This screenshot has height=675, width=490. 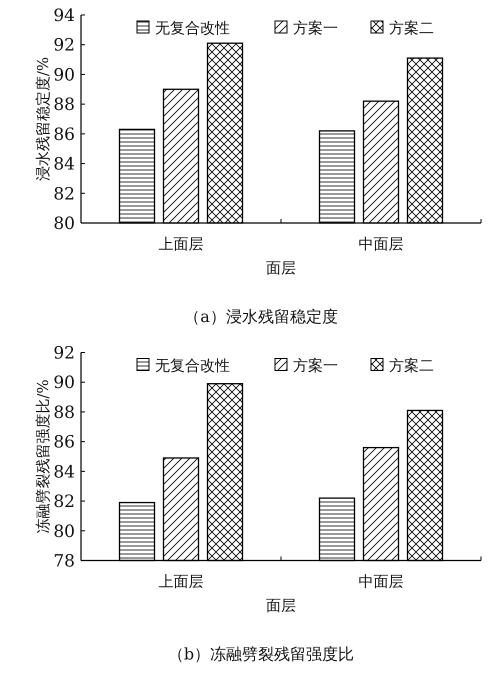 What do you see at coordinates (43, 456) in the screenshot?
I see `y-axis-title: 冻融劈裂残留强度比/%` at bounding box center [43, 456].